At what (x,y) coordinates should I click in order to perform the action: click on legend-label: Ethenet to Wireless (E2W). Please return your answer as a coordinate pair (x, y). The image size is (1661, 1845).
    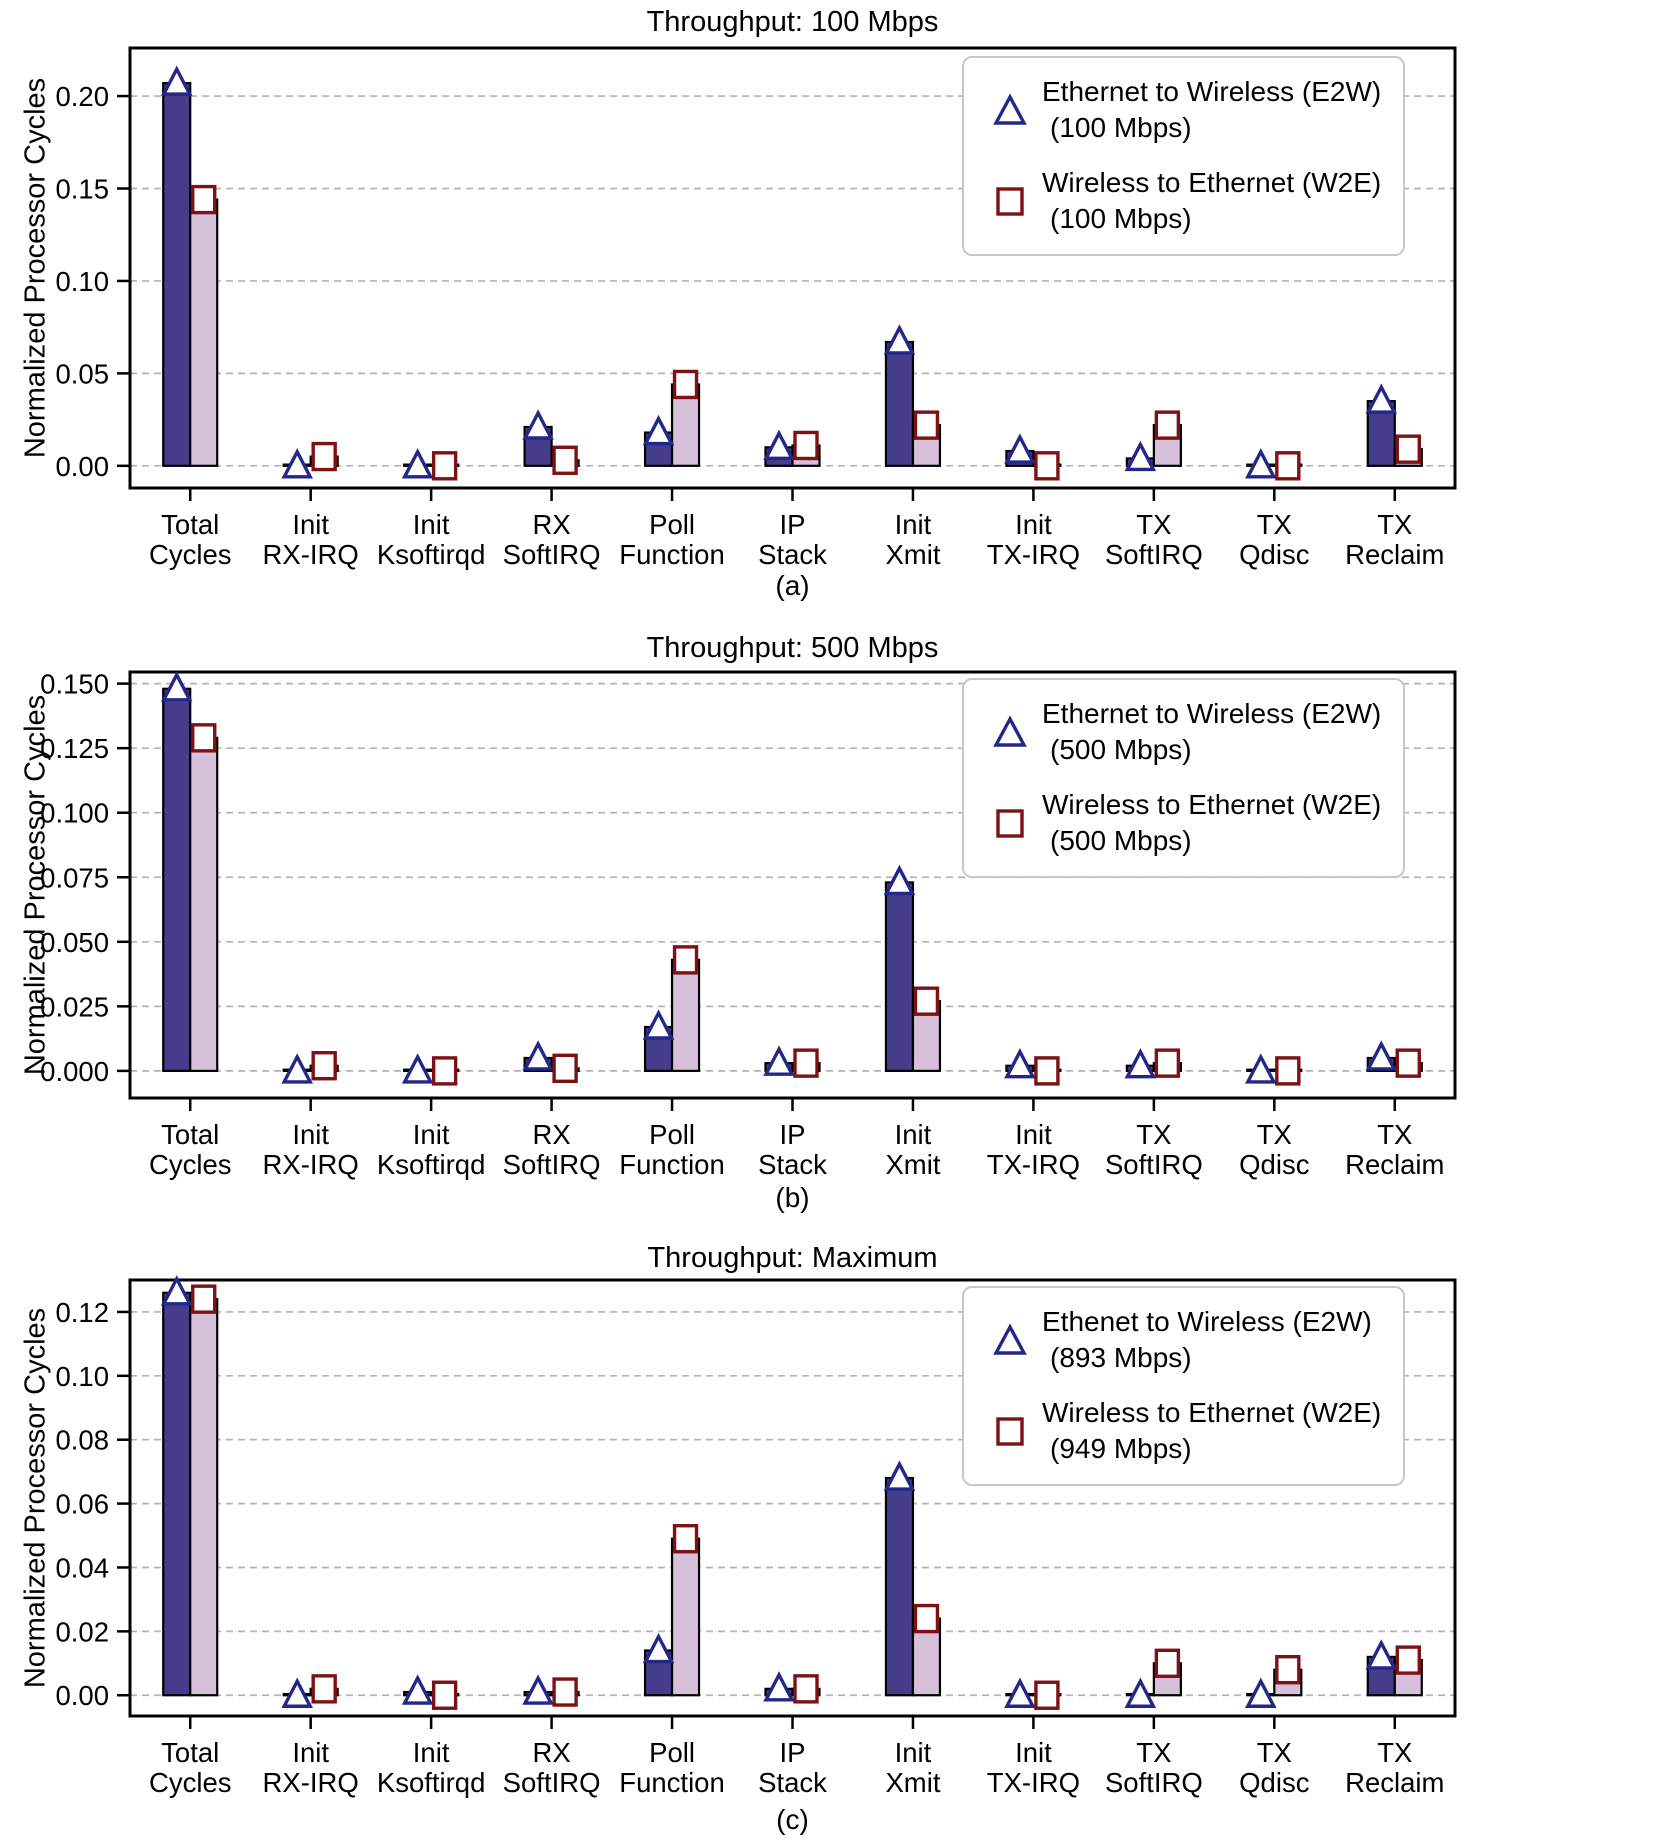
    Looking at the image, I should click on (1207, 1321).